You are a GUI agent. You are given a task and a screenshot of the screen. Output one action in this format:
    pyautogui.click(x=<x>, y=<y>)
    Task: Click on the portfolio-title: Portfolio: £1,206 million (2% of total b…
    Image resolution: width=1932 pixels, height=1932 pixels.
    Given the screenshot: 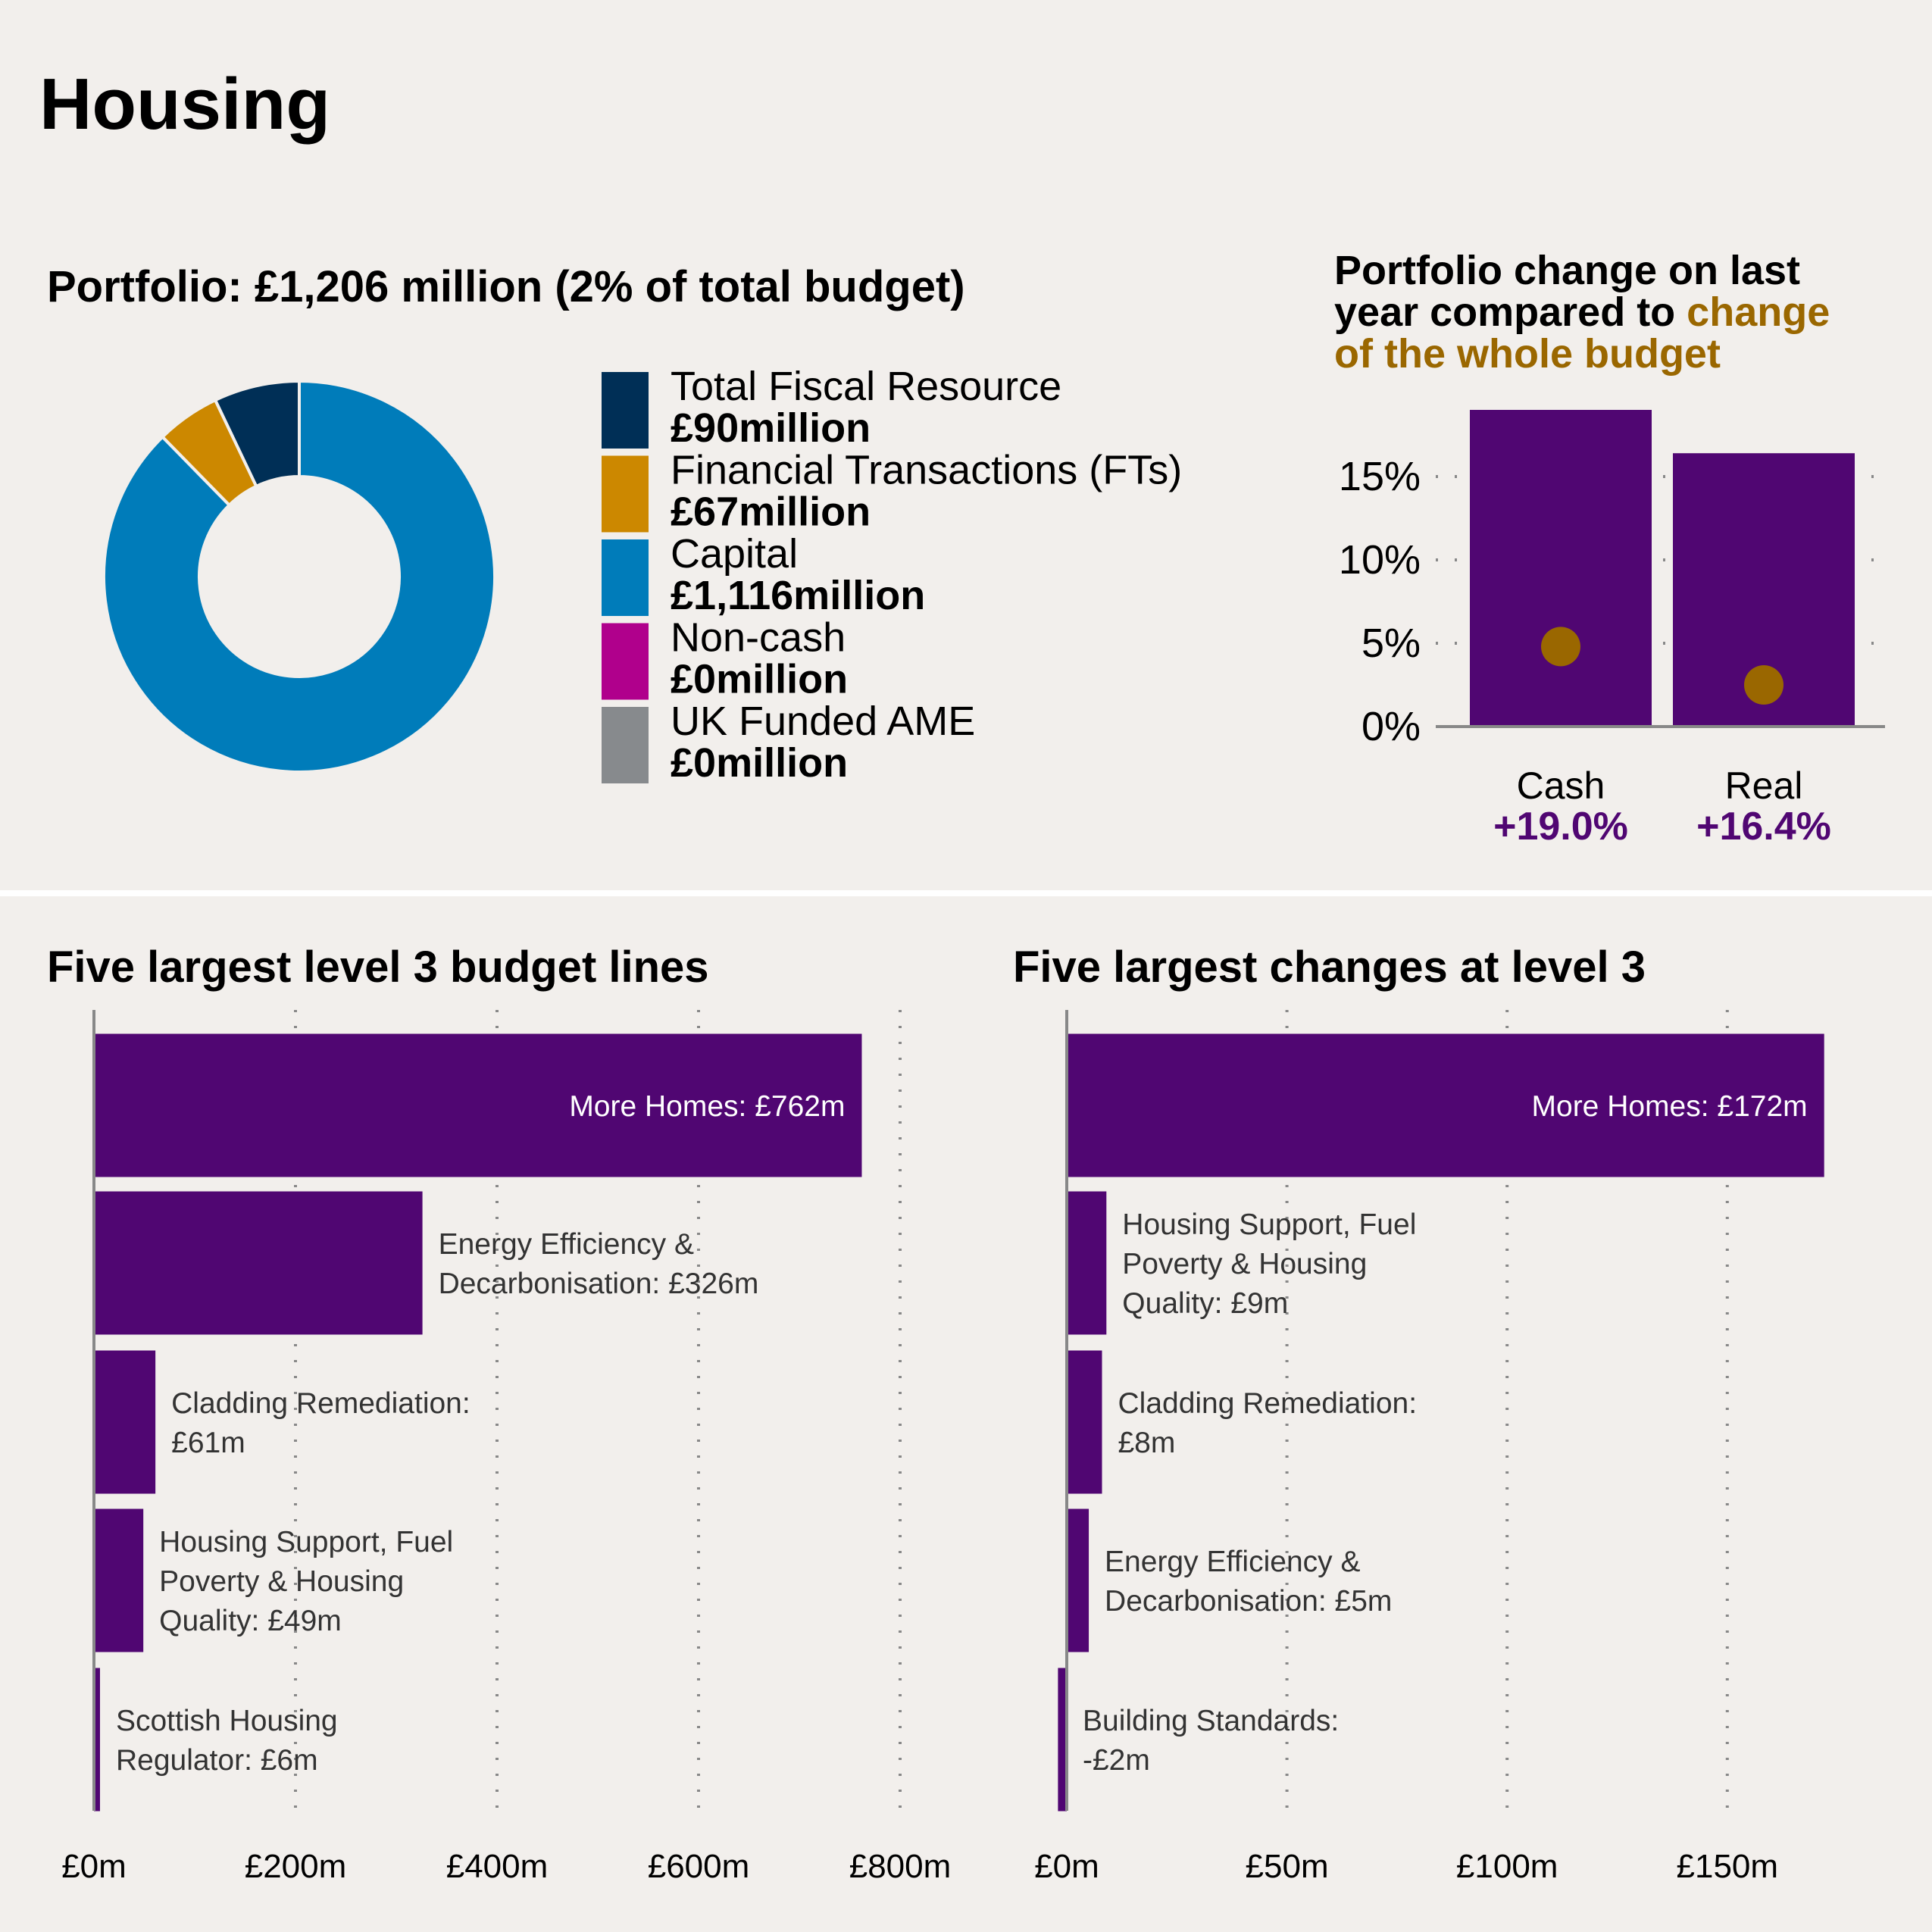 What is the action you would take?
    pyautogui.click(x=506, y=286)
    